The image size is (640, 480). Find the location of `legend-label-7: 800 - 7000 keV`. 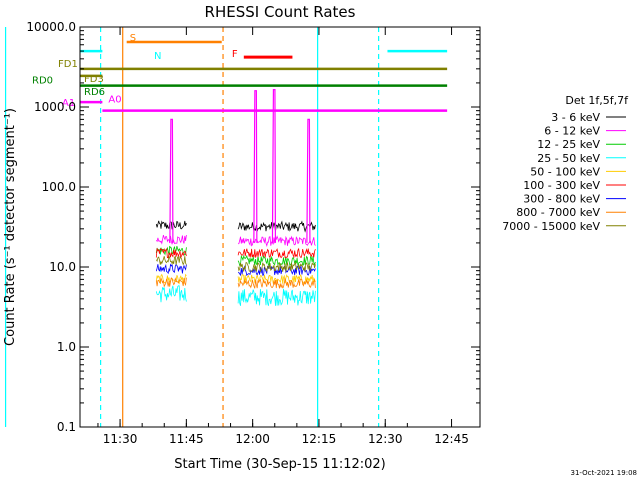

legend-label-7: 800 - 7000 keV is located at coordinates (558, 212).